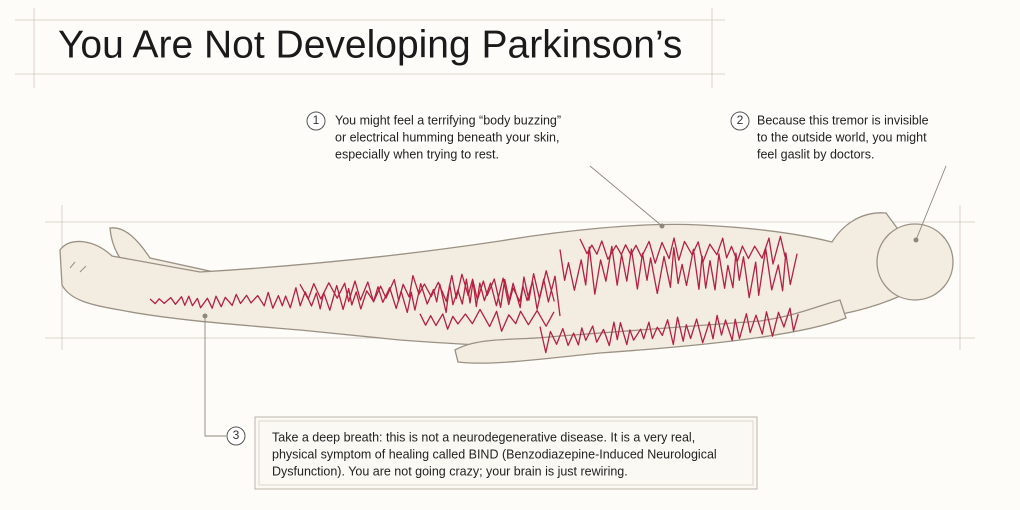 This screenshot has width=1020, height=510. Describe the element at coordinates (78, 267) in the screenshot. I see `toes` at that location.